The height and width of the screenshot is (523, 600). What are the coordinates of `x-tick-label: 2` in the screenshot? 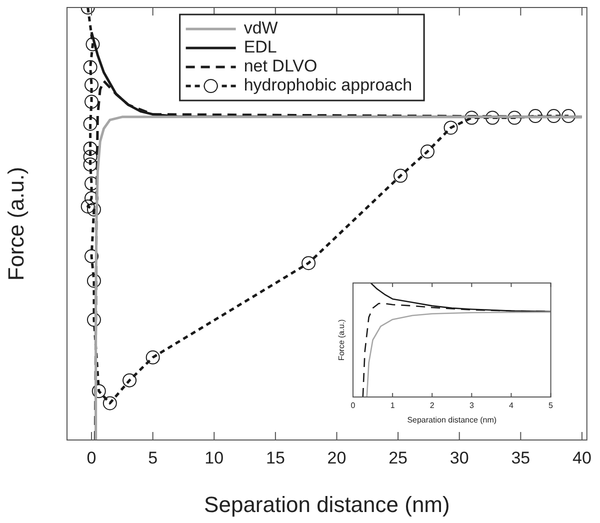 It's located at (432, 405).